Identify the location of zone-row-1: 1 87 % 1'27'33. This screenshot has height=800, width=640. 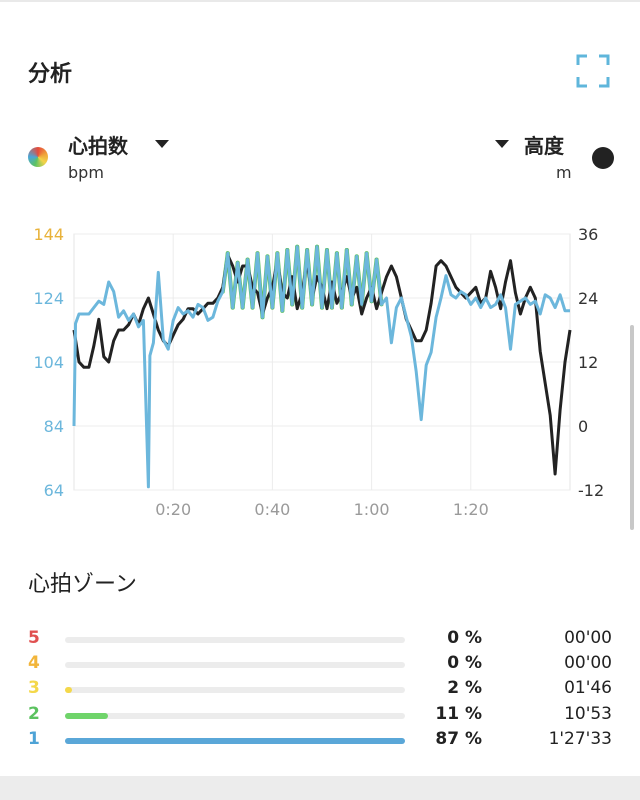
(320, 741).